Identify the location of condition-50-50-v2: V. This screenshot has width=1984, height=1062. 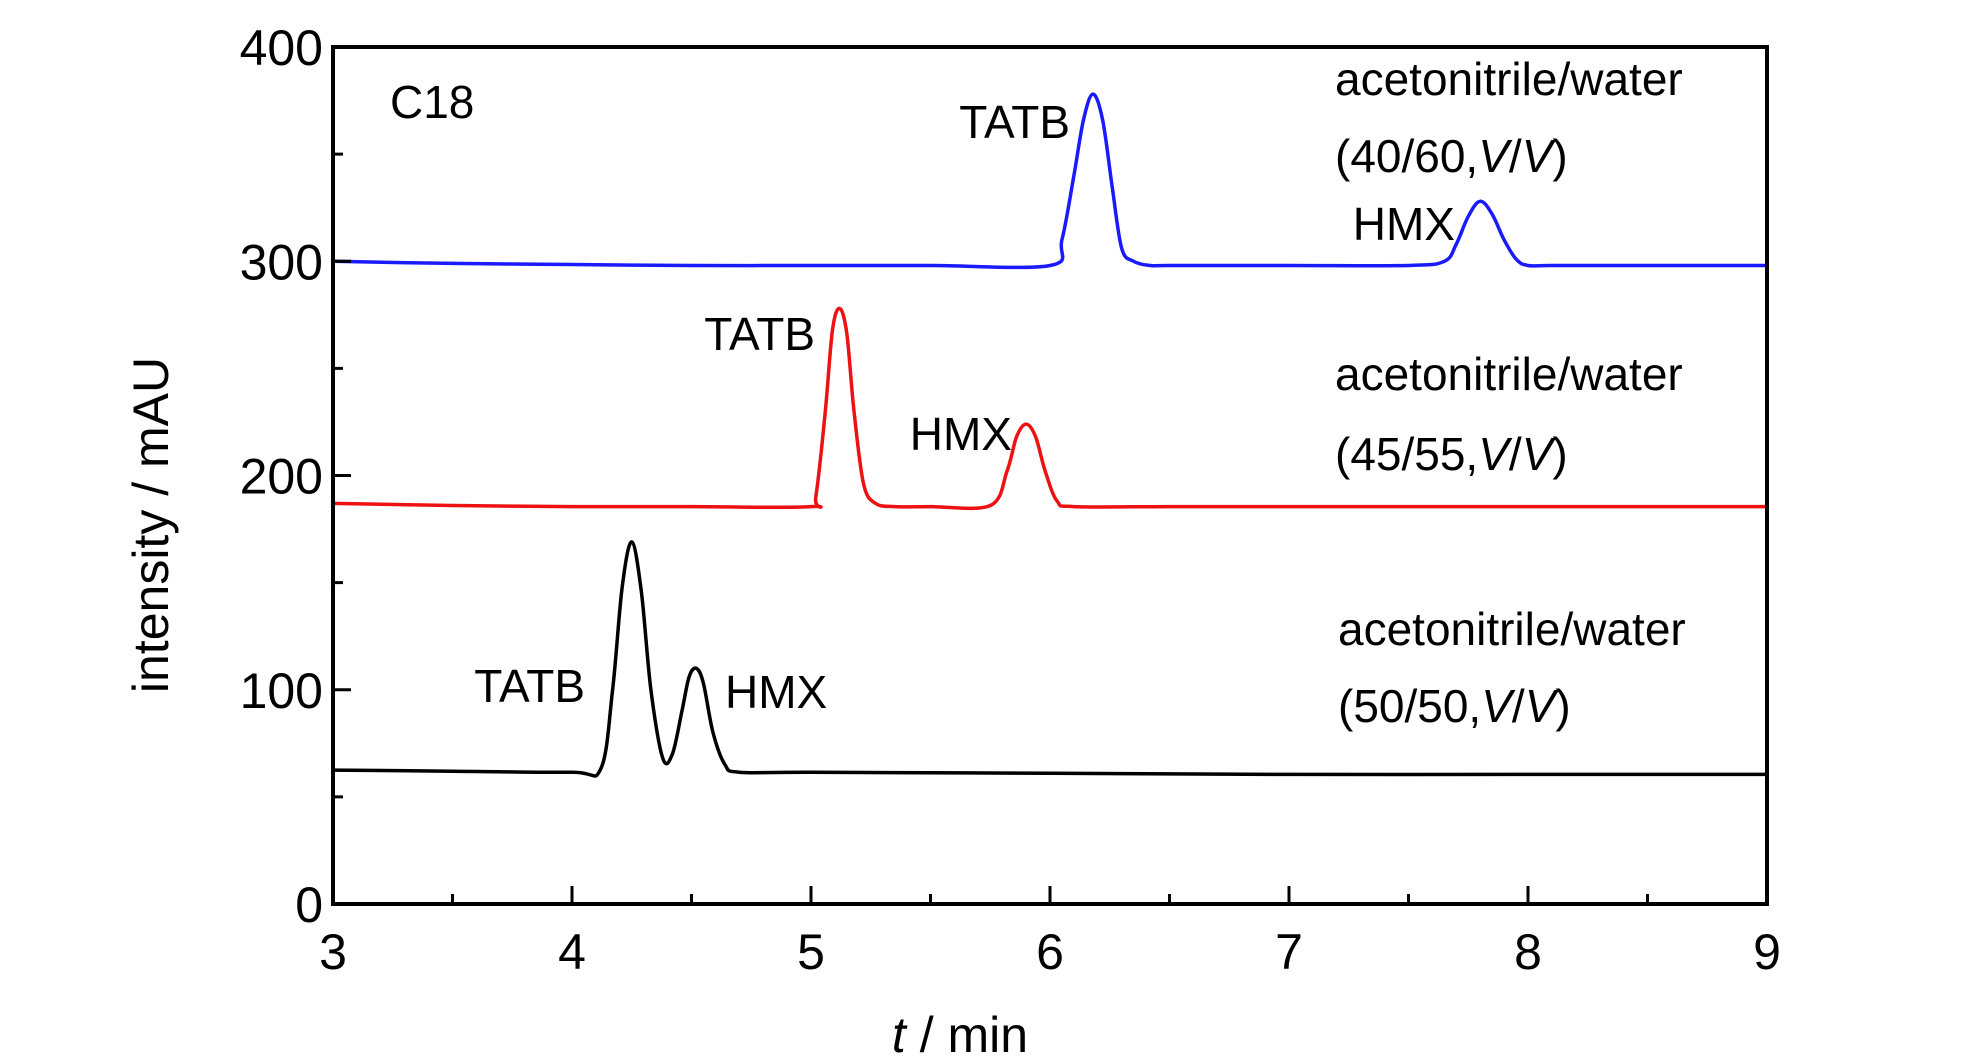
(1542, 706).